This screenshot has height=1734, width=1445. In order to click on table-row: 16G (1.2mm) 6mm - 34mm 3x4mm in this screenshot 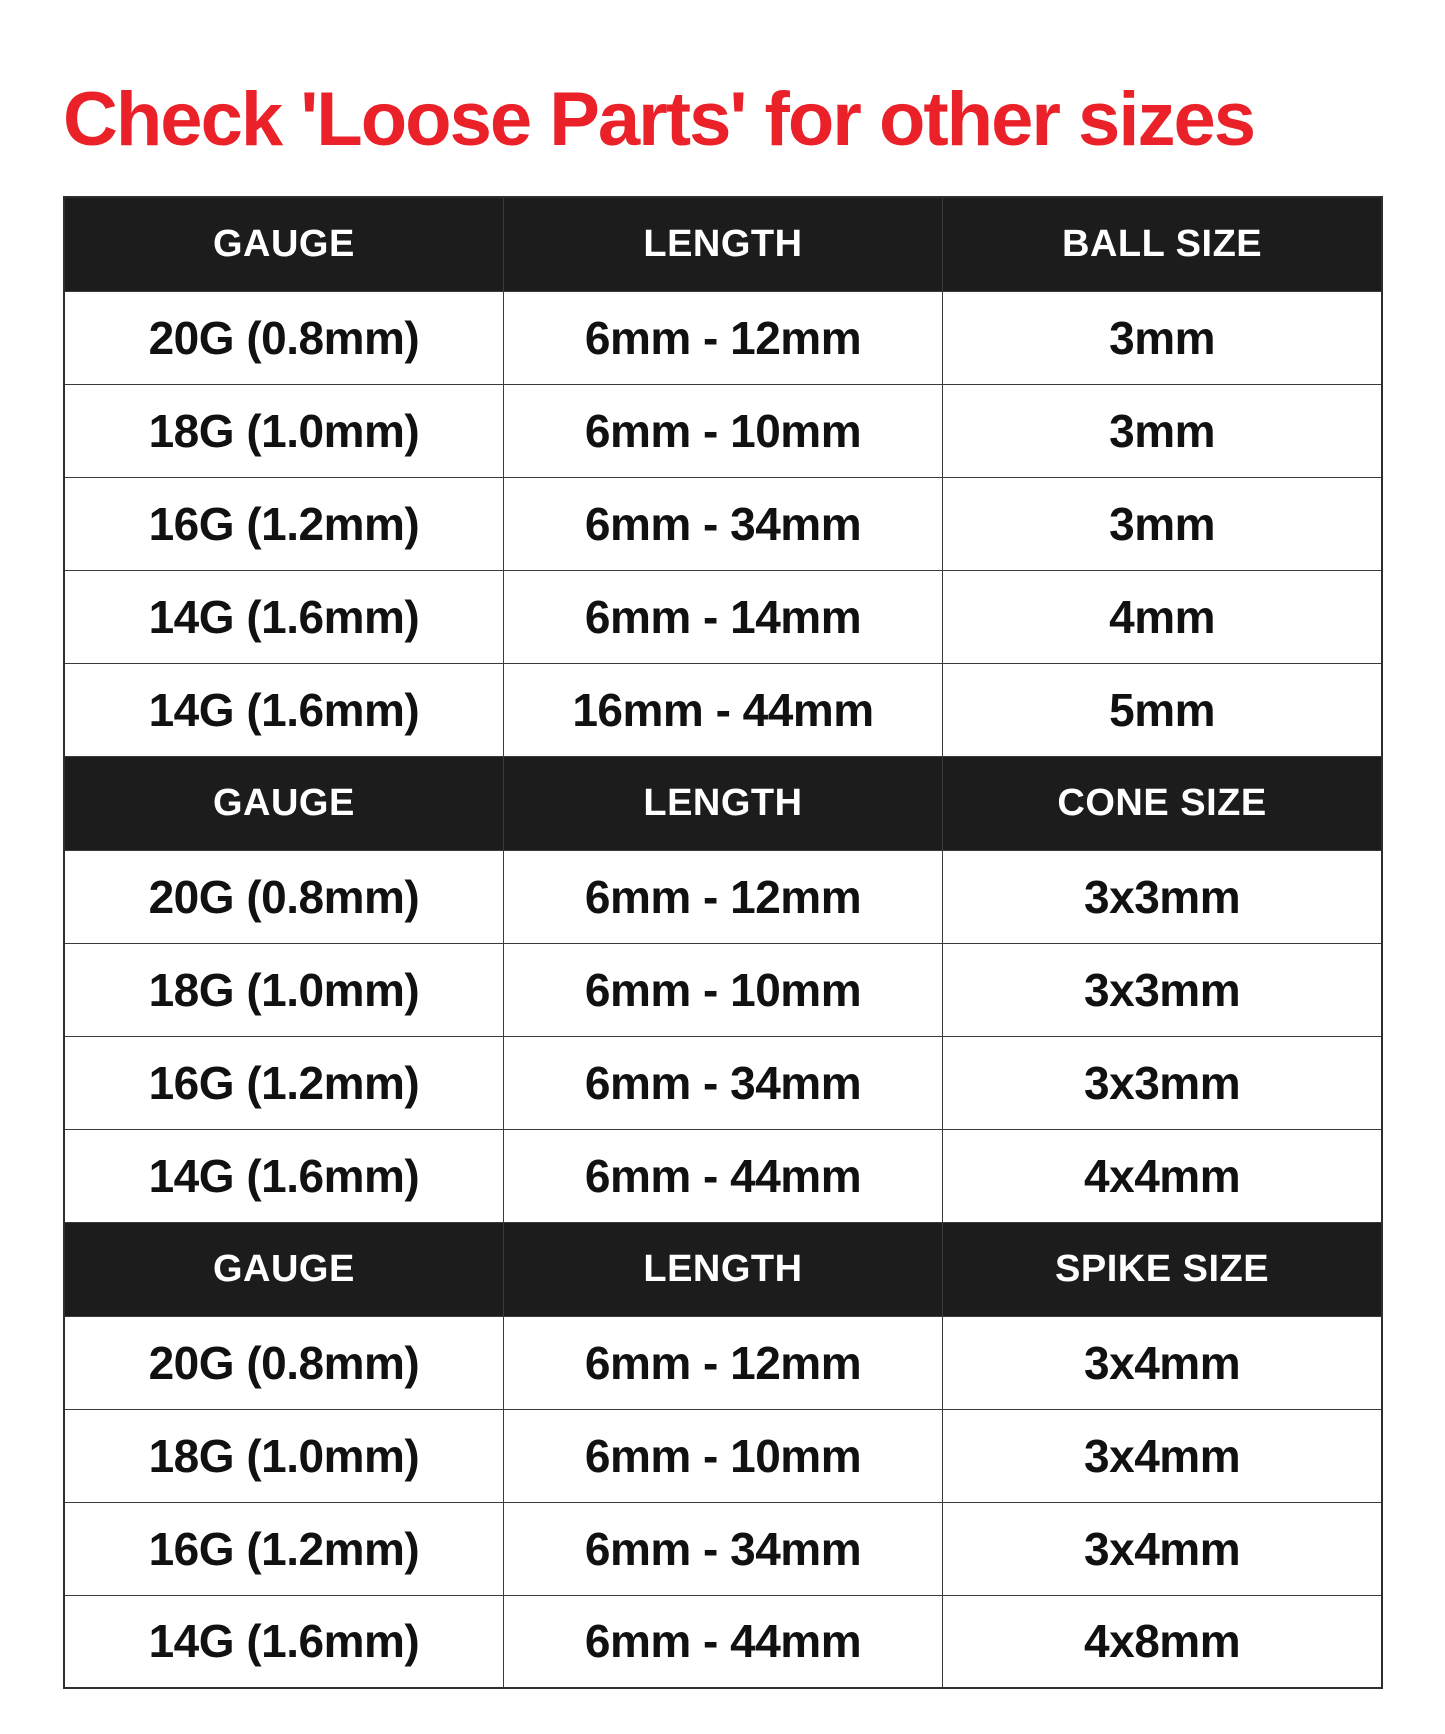, I will do `click(723, 1548)`.